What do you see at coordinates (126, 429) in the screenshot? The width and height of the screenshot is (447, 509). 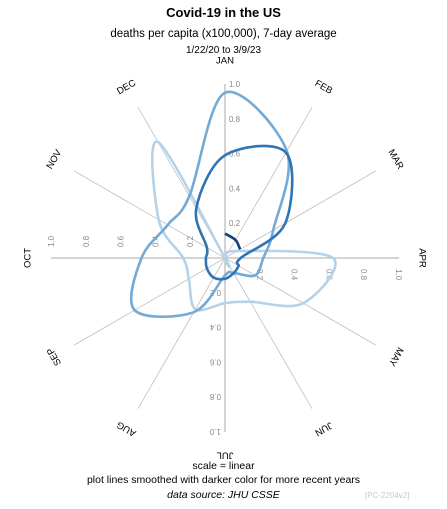 I see `month-label-aug: AUG` at bounding box center [126, 429].